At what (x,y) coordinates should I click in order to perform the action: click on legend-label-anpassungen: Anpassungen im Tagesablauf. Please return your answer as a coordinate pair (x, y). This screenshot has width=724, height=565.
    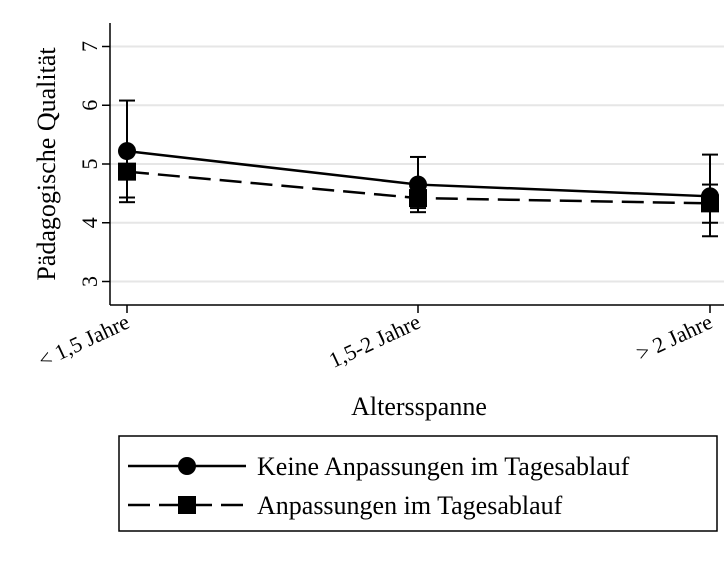
    Looking at the image, I should click on (410, 505).